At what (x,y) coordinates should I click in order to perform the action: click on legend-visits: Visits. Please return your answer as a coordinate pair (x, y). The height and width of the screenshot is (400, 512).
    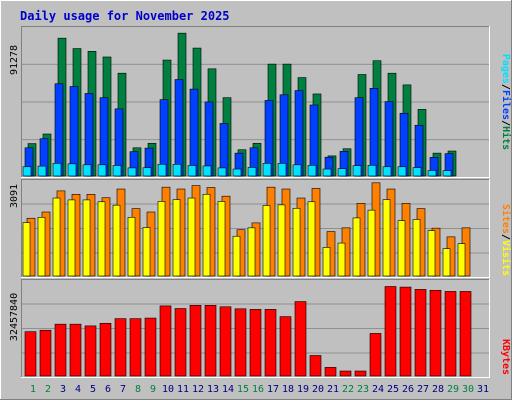
    Looking at the image, I should click on (506, 258).